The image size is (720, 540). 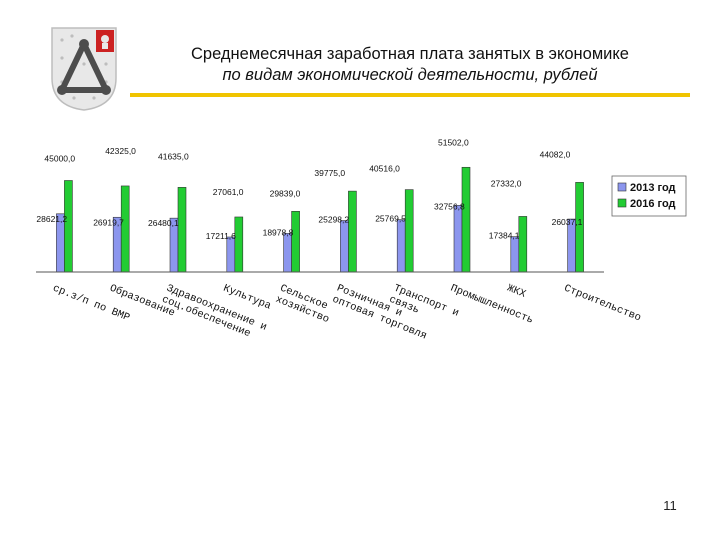 I want to click on data-label-series1-8: 17384,1, so click(x=504, y=236).